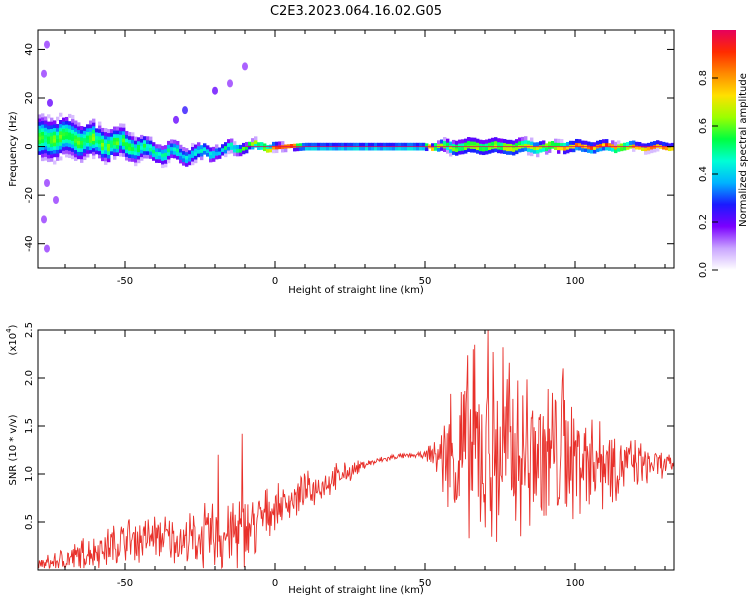  I want to click on colorbar-label: Normalized spectral amplitude, so click(743, 150).